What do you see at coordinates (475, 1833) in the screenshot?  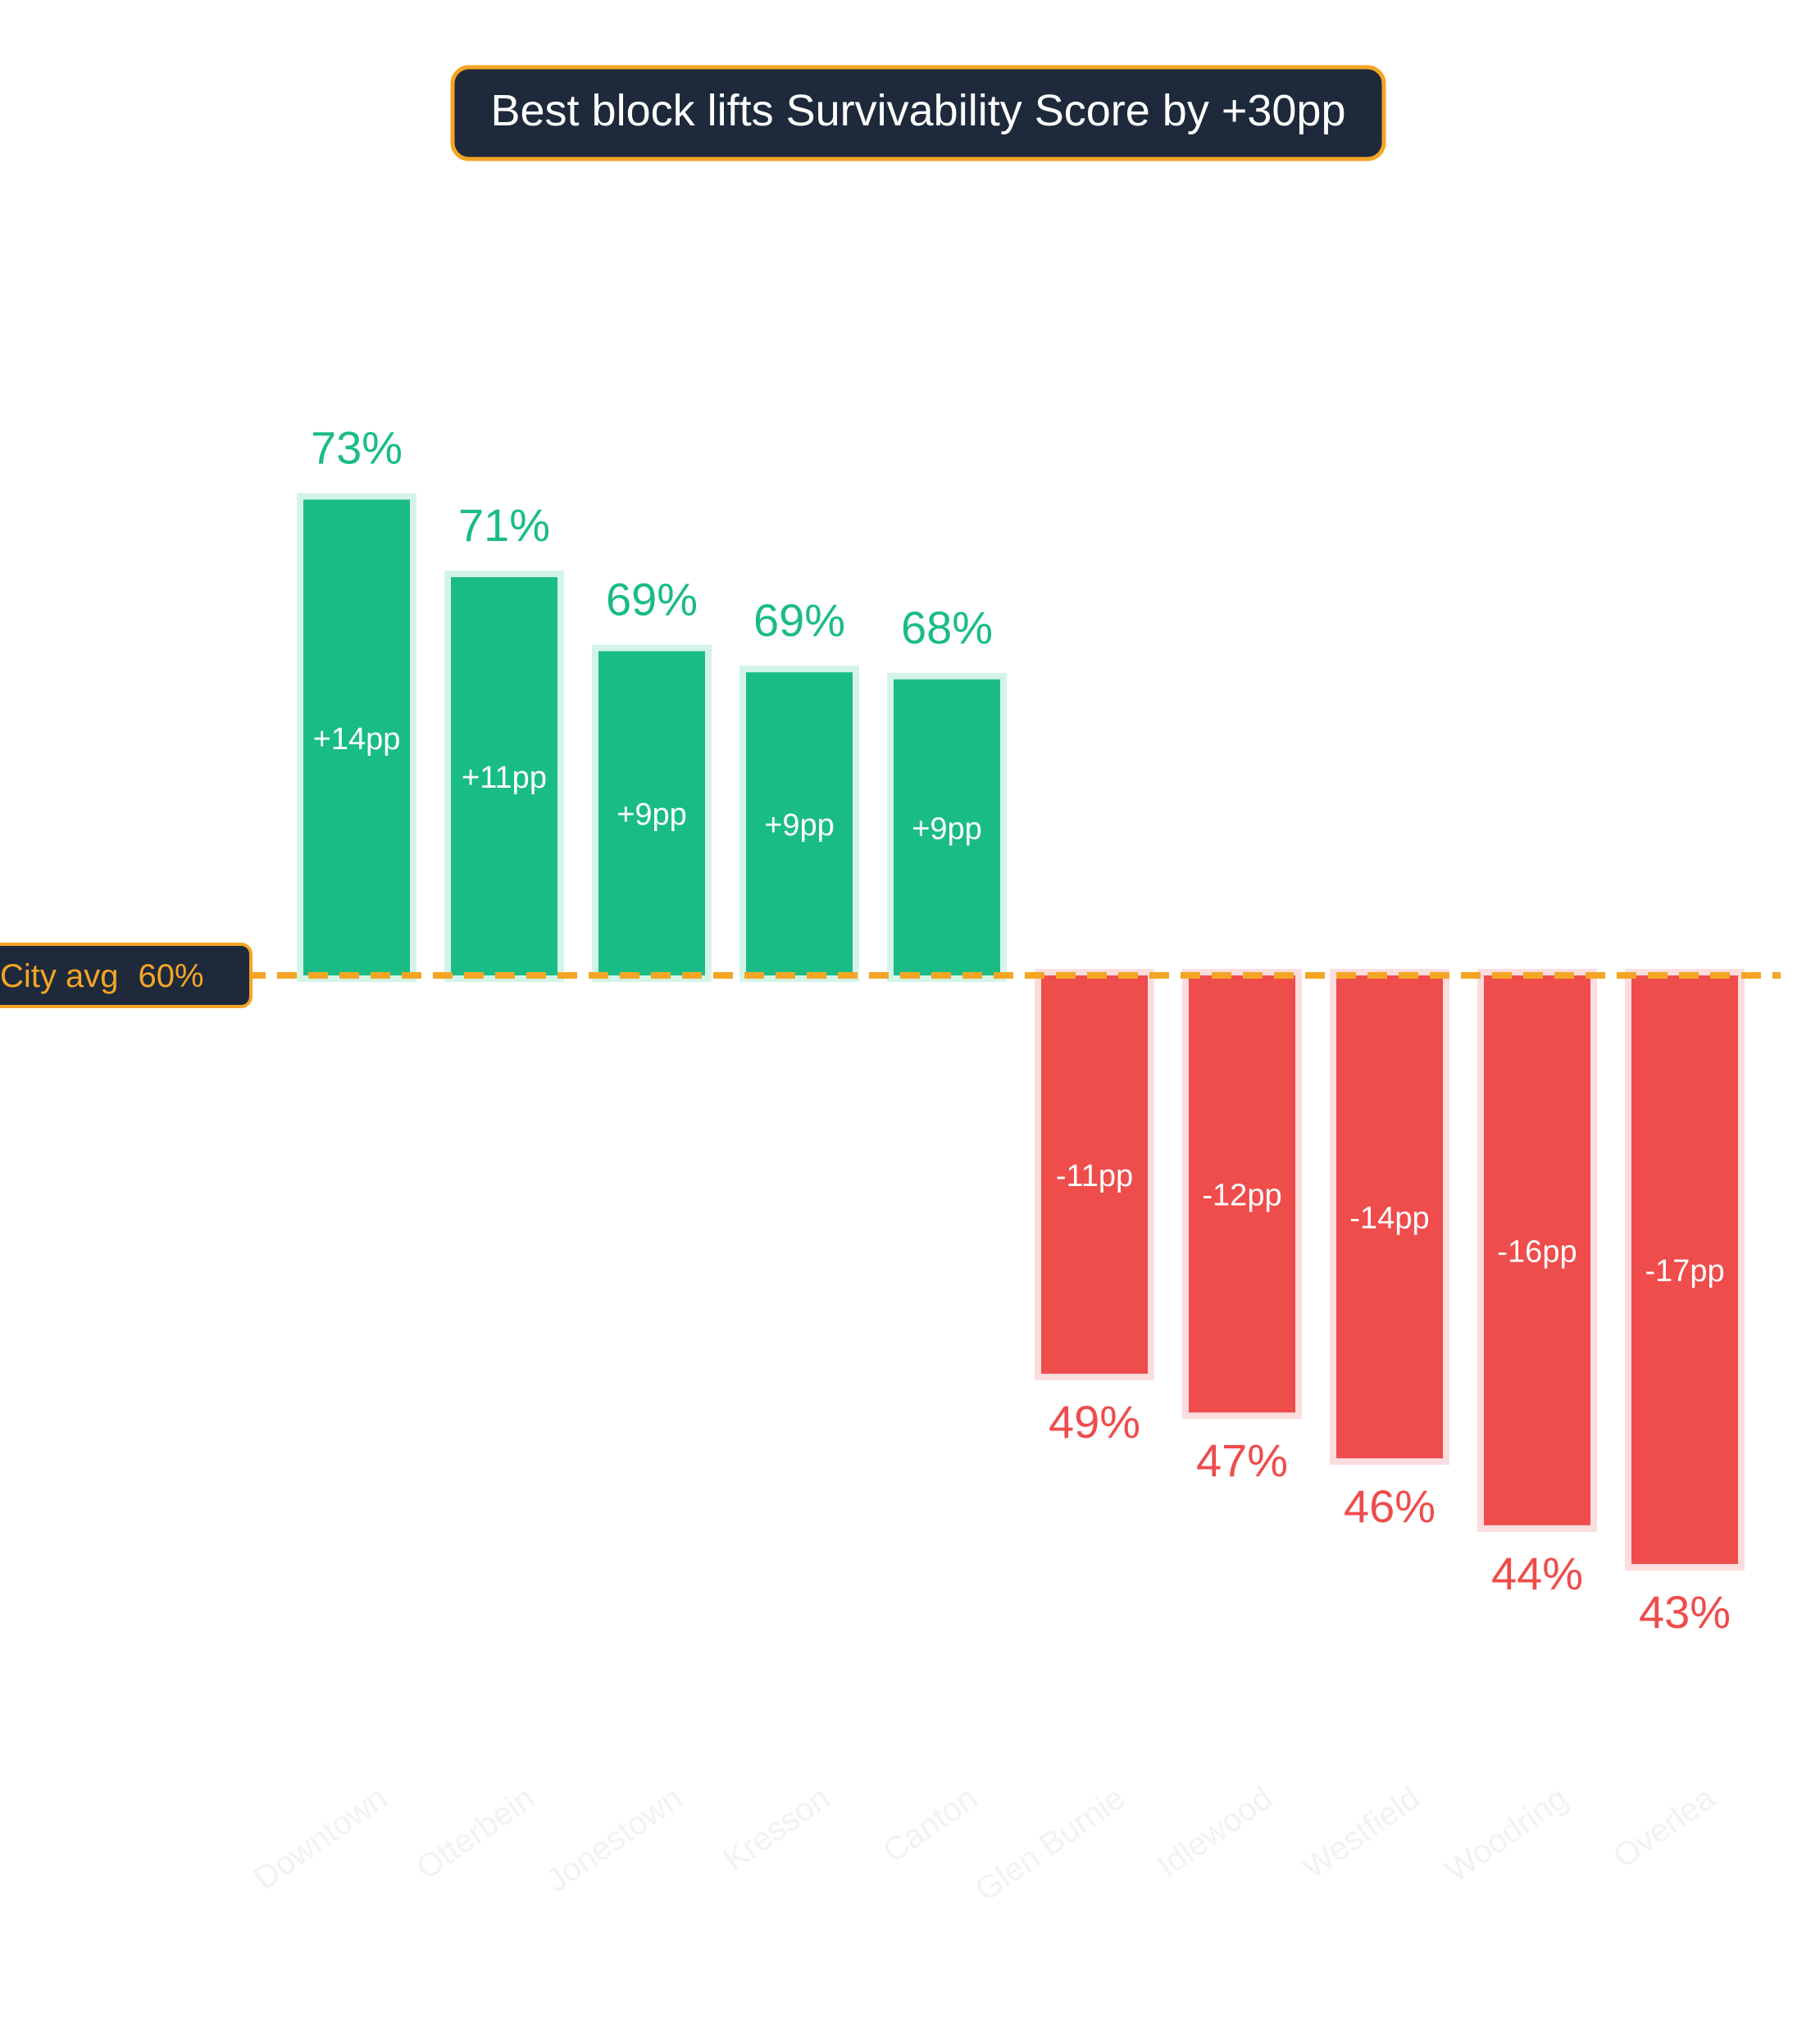 I see `category-label: Otterbein` at bounding box center [475, 1833].